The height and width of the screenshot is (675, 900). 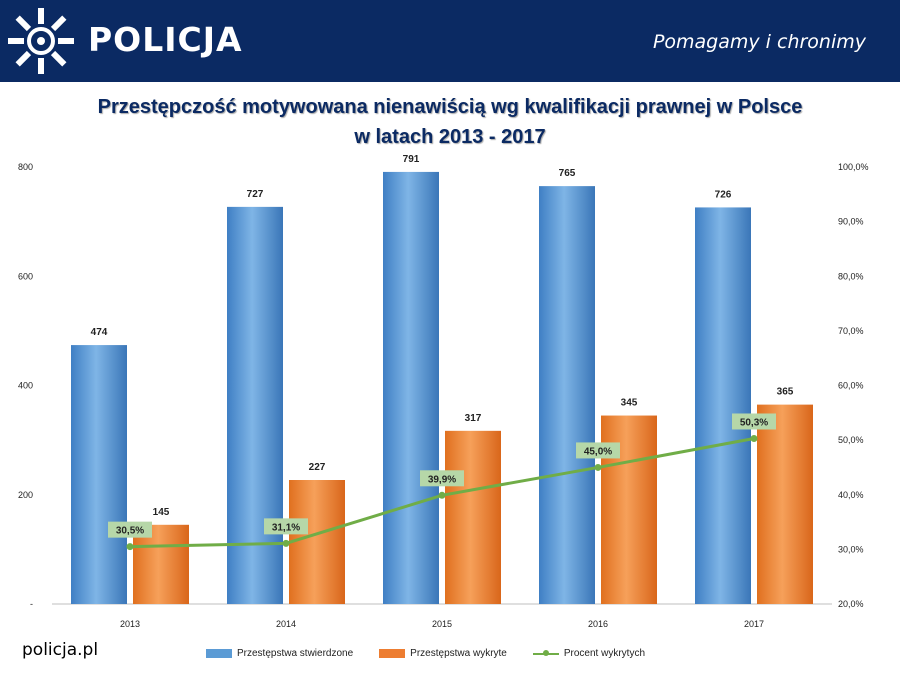 What do you see at coordinates (130, 624) in the screenshot?
I see `x-tick-label: 2013` at bounding box center [130, 624].